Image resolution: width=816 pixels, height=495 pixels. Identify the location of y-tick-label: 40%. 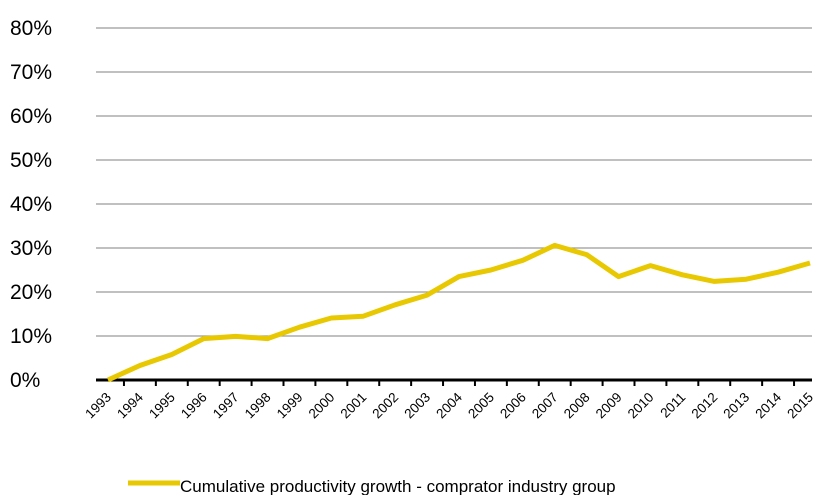
(31, 204).